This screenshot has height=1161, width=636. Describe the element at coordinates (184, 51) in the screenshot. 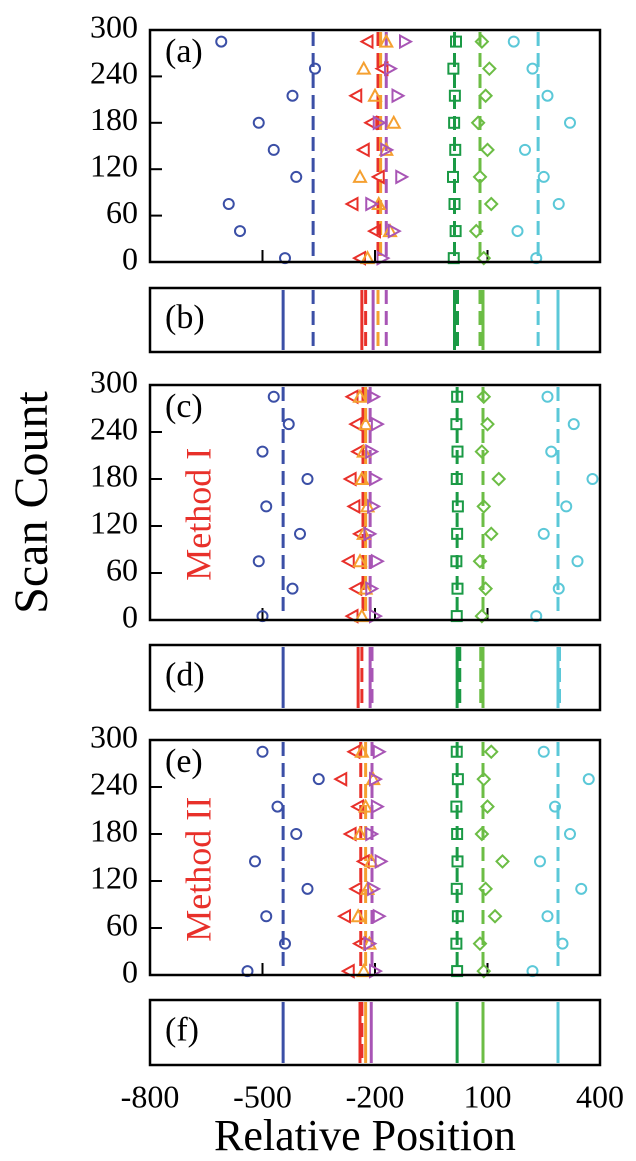

I see `panel-label: (a)` at that location.